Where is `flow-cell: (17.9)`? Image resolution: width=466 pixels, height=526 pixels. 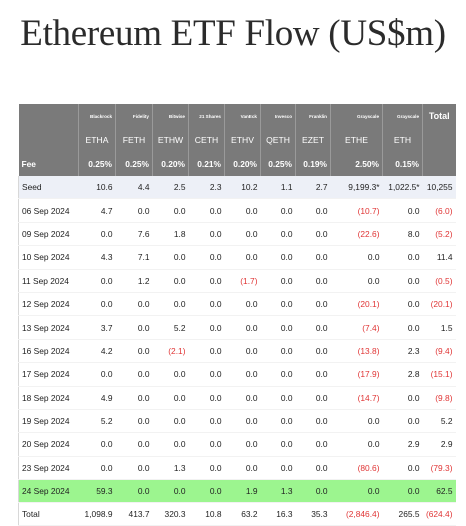
flow-cell: (17.9) is located at coordinates (356, 374).